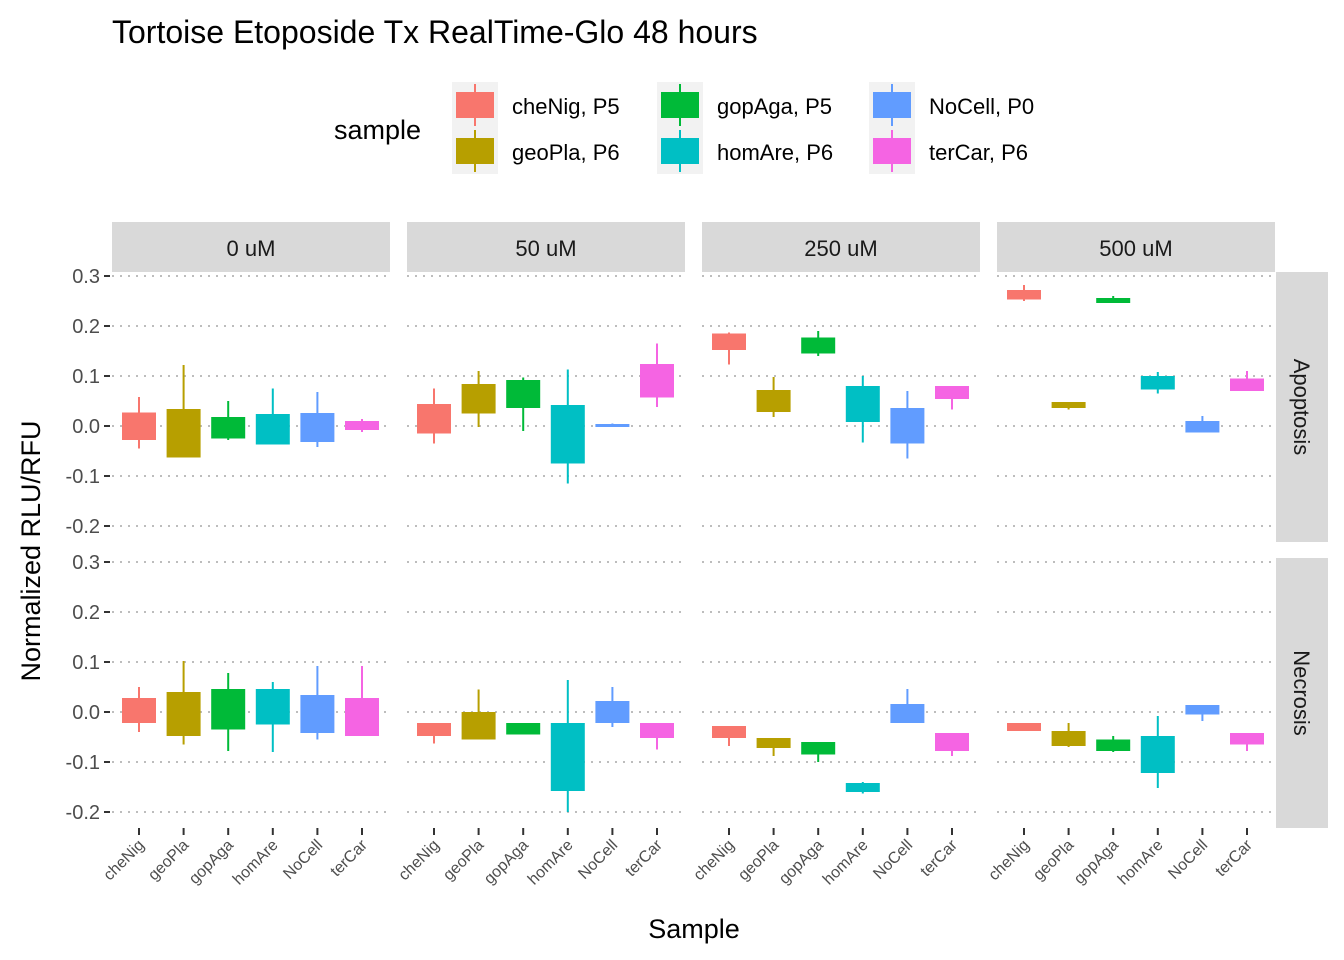 This screenshot has height=960, width=1344. I want to click on x-axis-title: Sample, so click(694, 929).